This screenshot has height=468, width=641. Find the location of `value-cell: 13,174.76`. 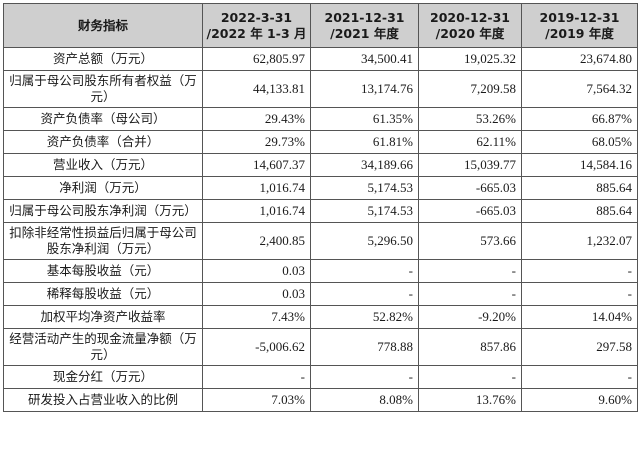

value-cell: 13,174.76 is located at coordinates (364, 89).